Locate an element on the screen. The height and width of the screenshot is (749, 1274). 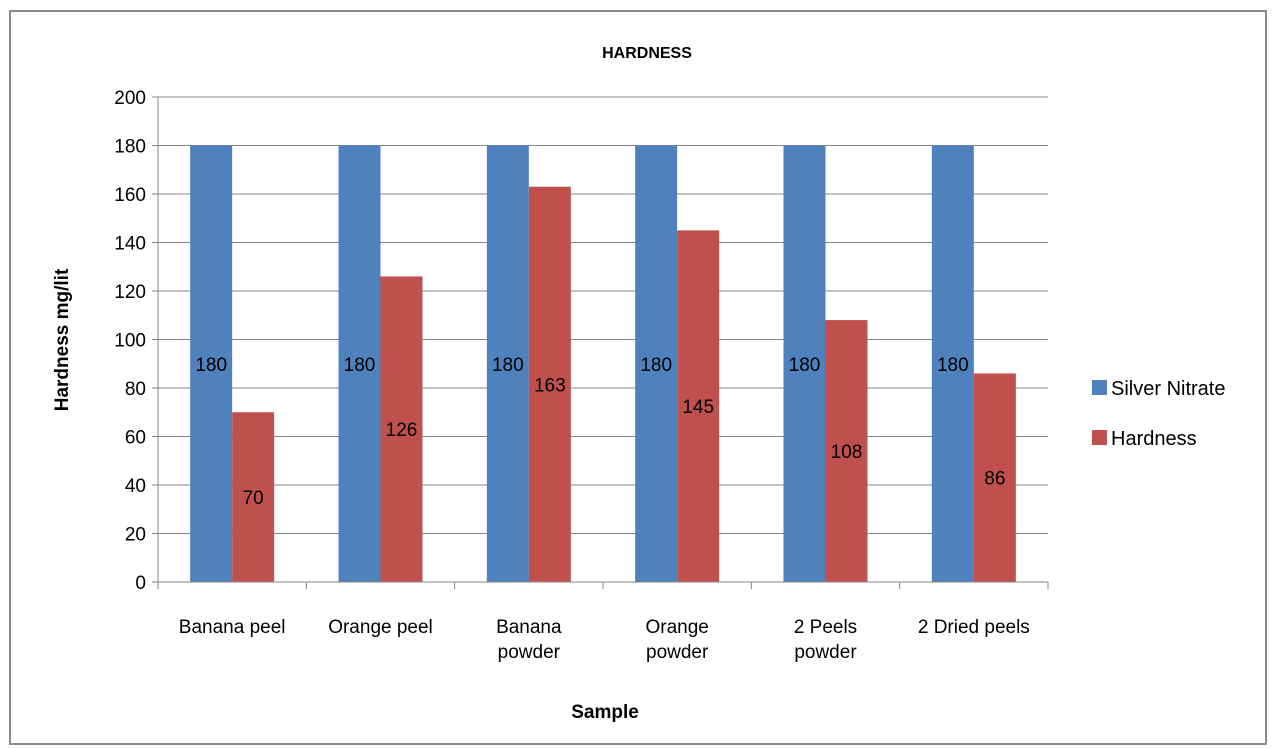
x-tick-label: 2 Dried peels is located at coordinates (974, 627).